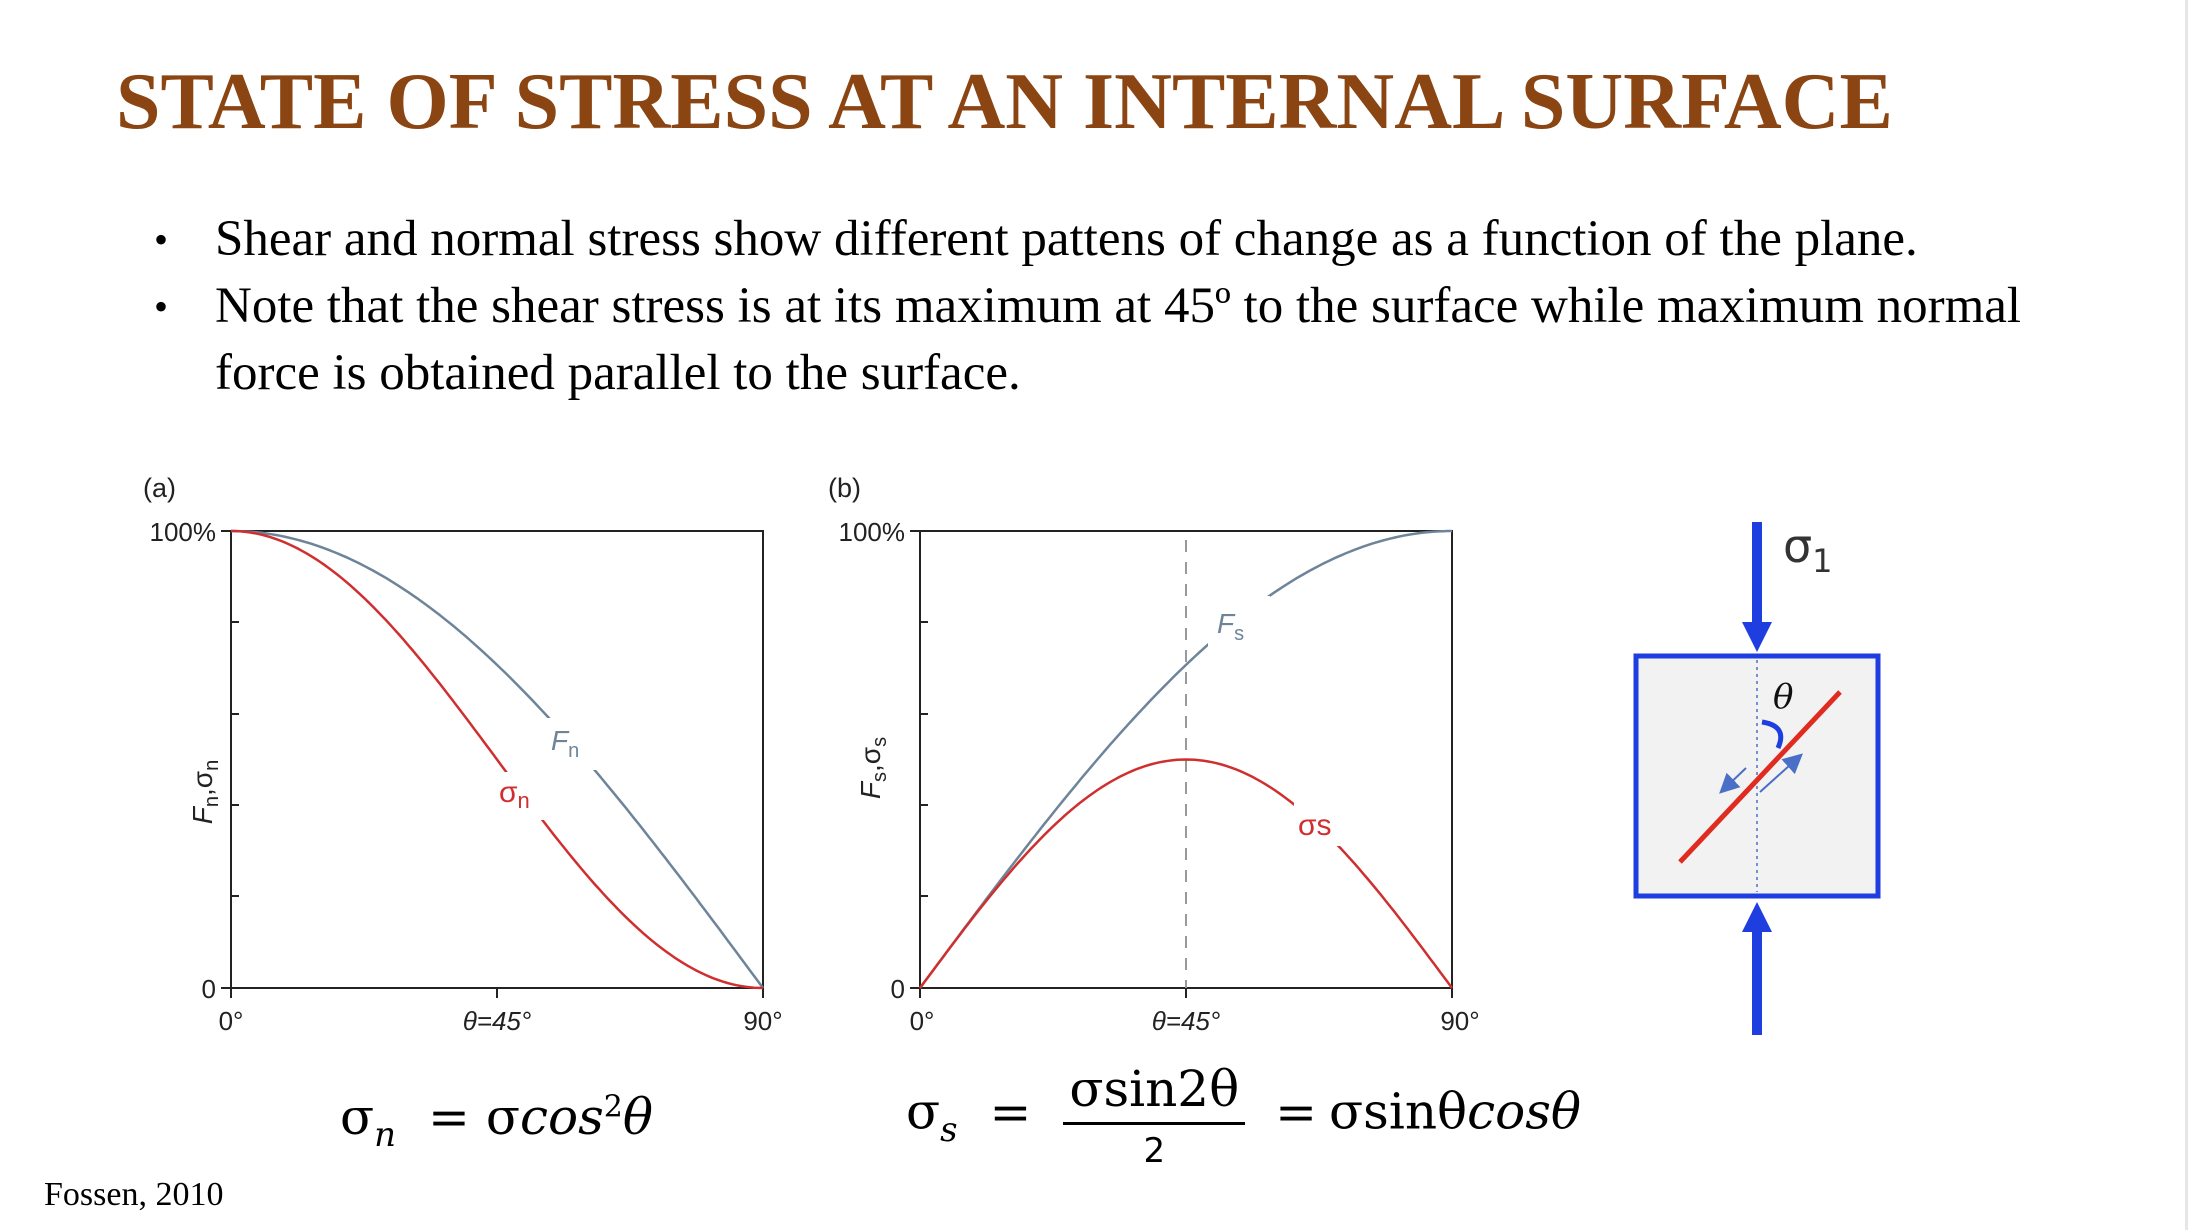 This screenshot has width=2188, height=1230. I want to click on shear-arrow-up, so click(1781, 773).